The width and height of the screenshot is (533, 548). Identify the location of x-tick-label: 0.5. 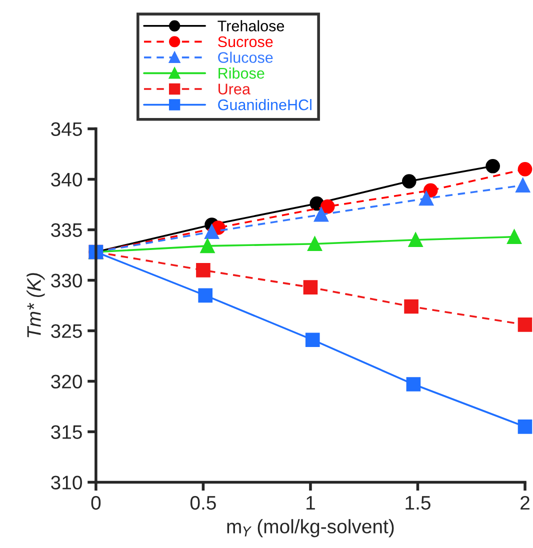
(203, 503).